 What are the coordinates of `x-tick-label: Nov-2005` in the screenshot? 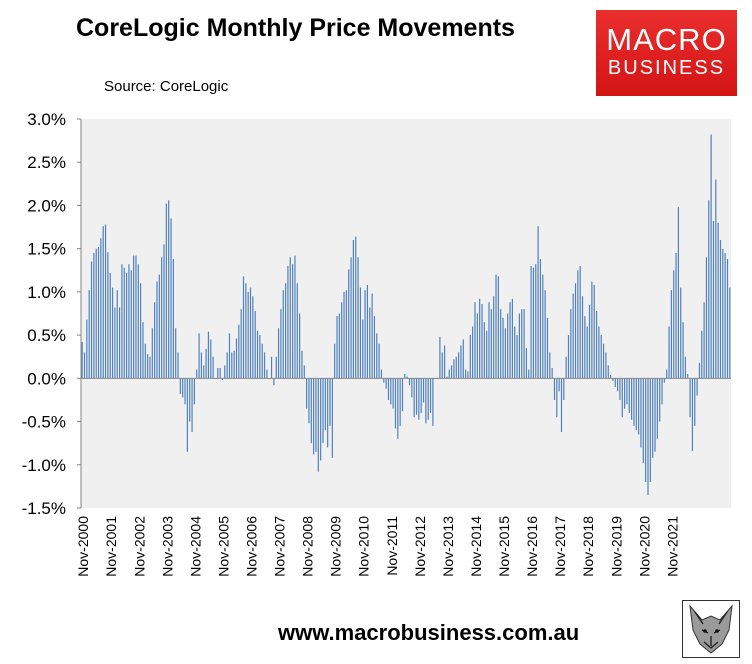 It's located at (223, 546).